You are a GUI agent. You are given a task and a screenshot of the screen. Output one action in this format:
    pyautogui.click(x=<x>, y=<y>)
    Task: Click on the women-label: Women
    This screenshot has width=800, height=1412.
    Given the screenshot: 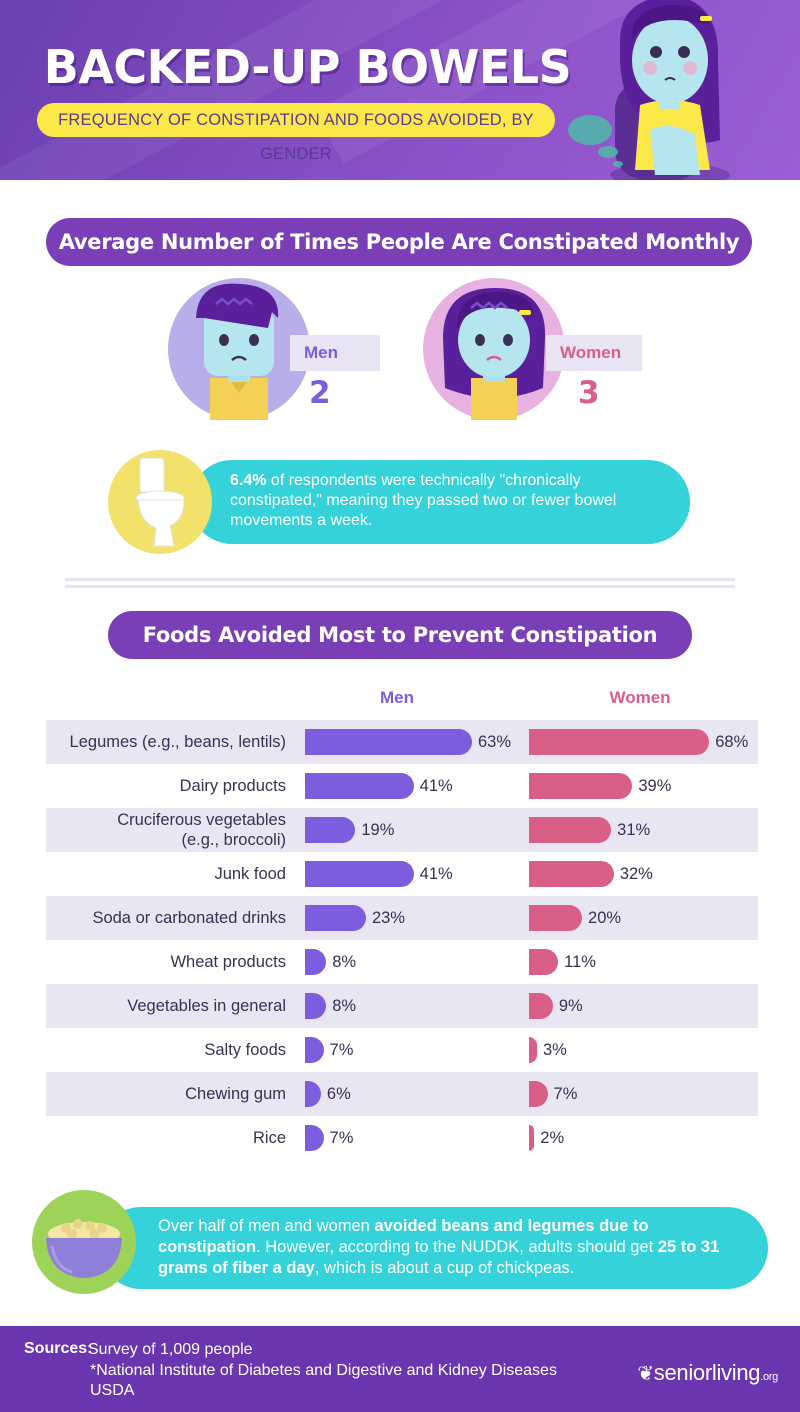 What is the action you would take?
    pyautogui.click(x=594, y=353)
    